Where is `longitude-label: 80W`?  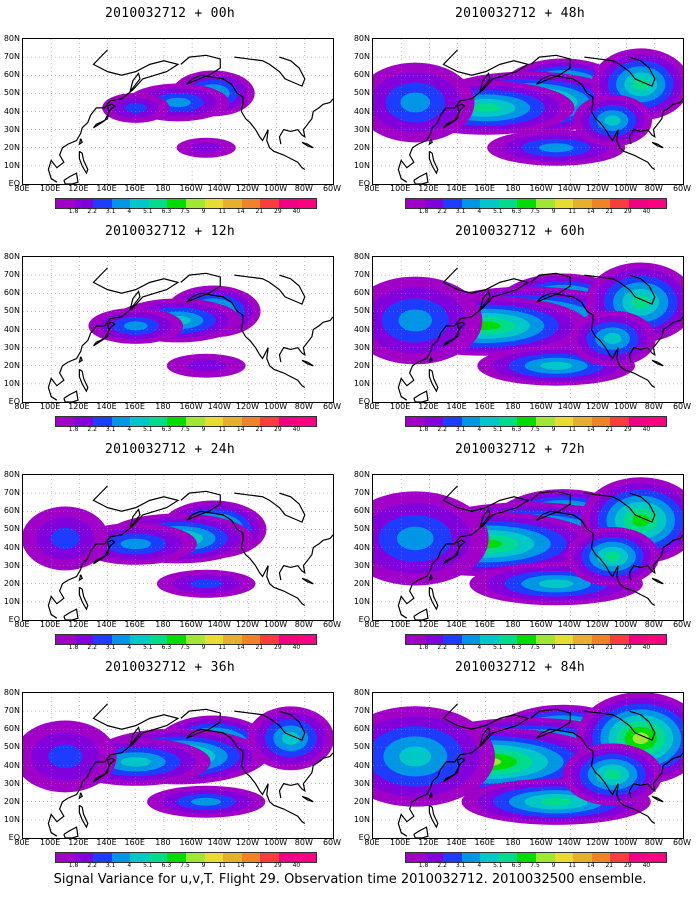
longitude-label: 80W is located at coordinates (653, 188).